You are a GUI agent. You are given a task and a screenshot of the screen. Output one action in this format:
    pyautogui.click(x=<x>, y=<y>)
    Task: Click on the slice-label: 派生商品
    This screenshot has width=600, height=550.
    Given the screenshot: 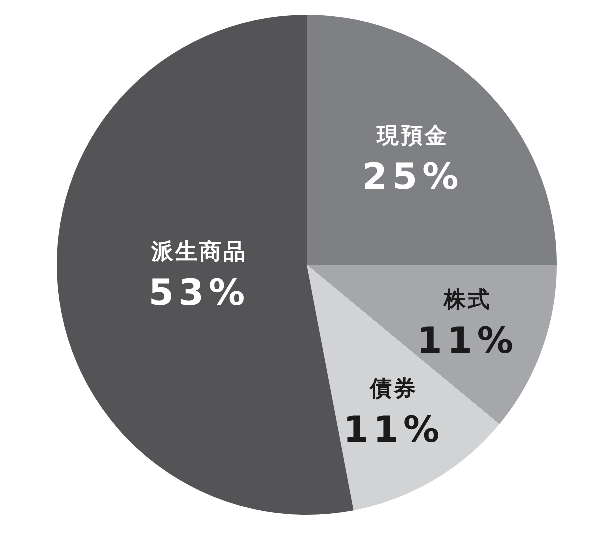 What is the action you would take?
    pyautogui.click(x=199, y=252)
    